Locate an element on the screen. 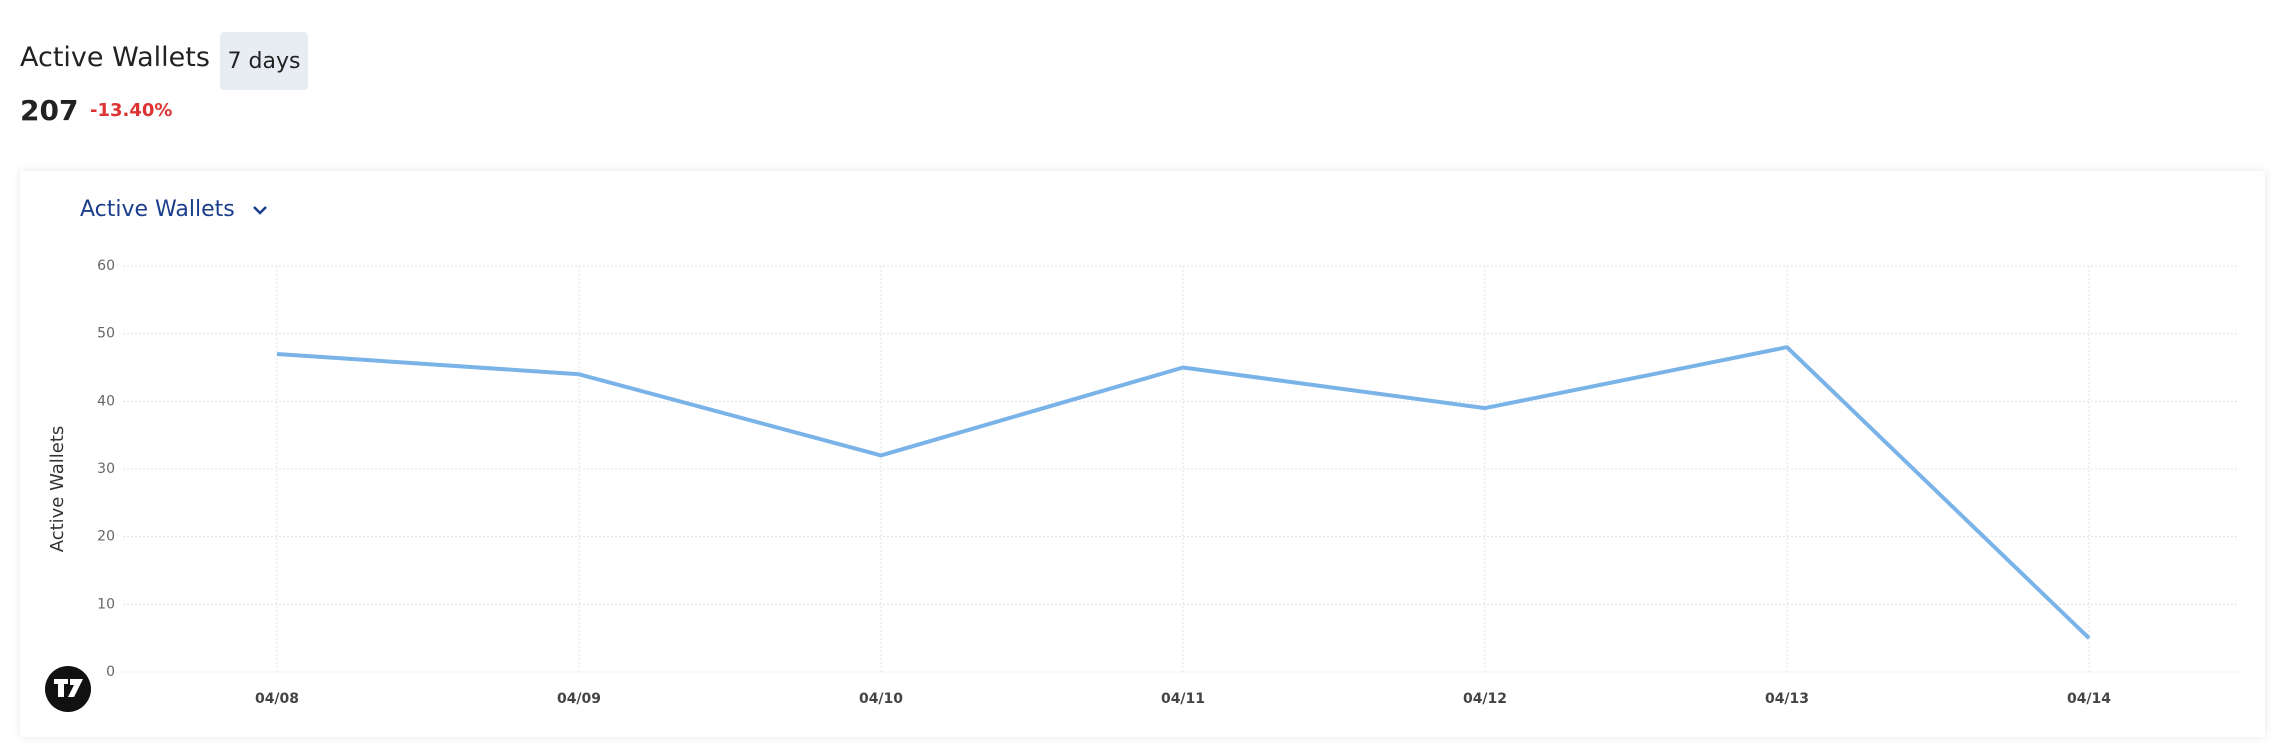 The image size is (2275, 755). y-tick-label: 20 is located at coordinates (106, 537).